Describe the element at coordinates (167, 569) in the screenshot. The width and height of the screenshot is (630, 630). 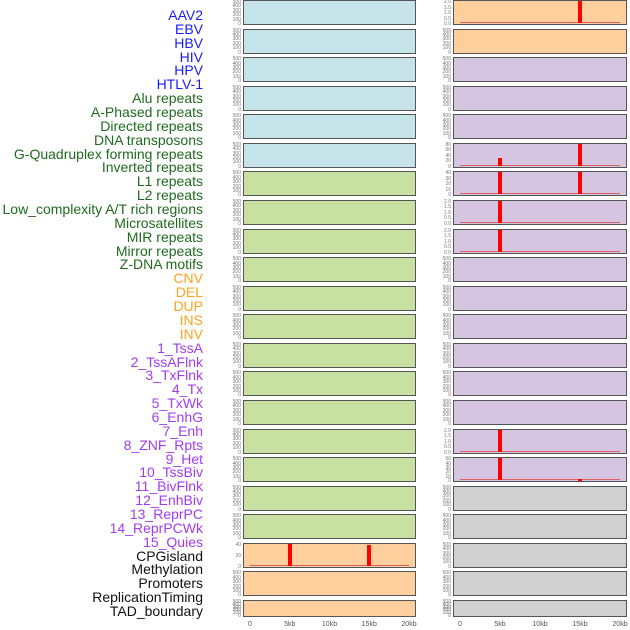
I see `track-label: Methylation` at that location.